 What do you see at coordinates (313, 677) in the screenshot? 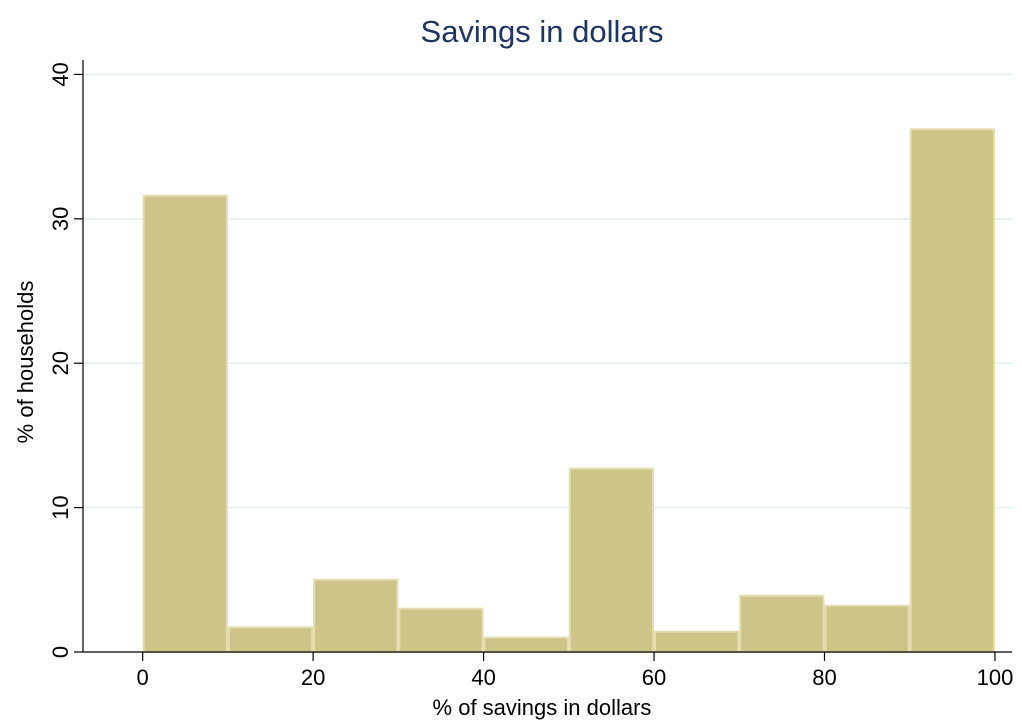
I see `x-tick-label-20: 20` at bounding box center [313, 677].